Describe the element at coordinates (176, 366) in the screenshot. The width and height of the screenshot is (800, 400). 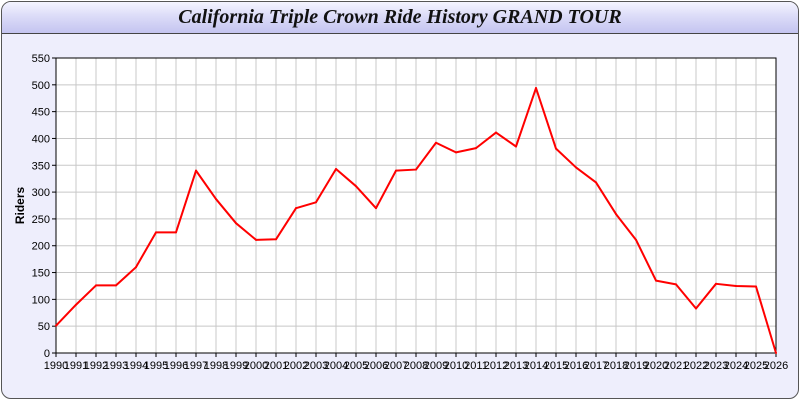
I see `x-tick-label: 1996` at that location.